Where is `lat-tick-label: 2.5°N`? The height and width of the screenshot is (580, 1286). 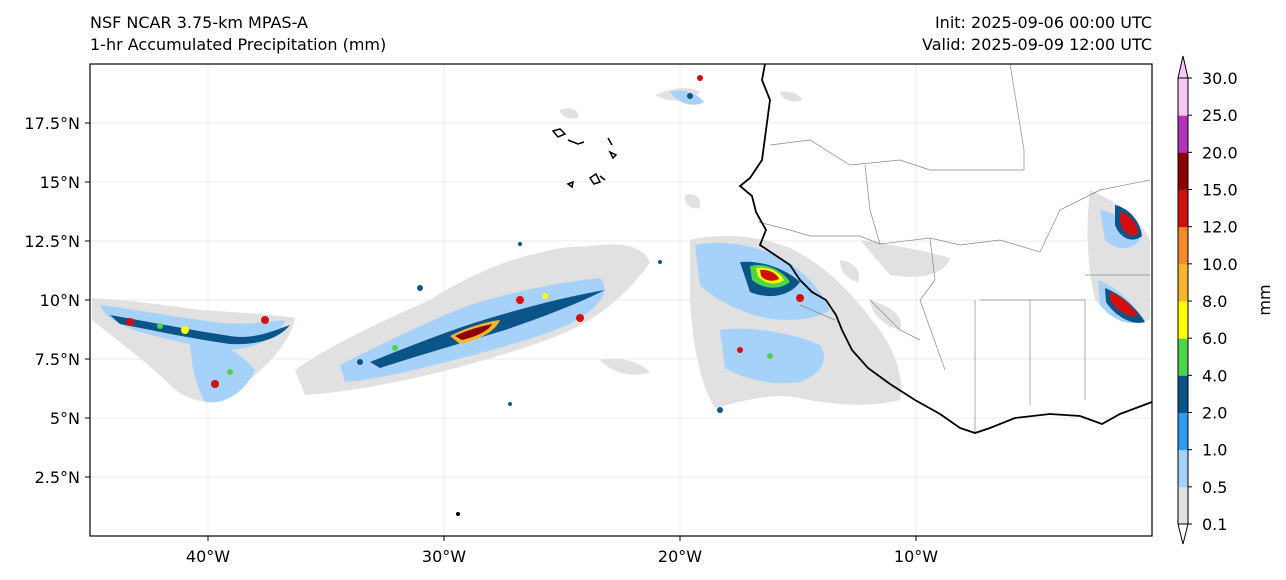 lat-tick-label: 2.5°N is located at coordinates (57, 477).